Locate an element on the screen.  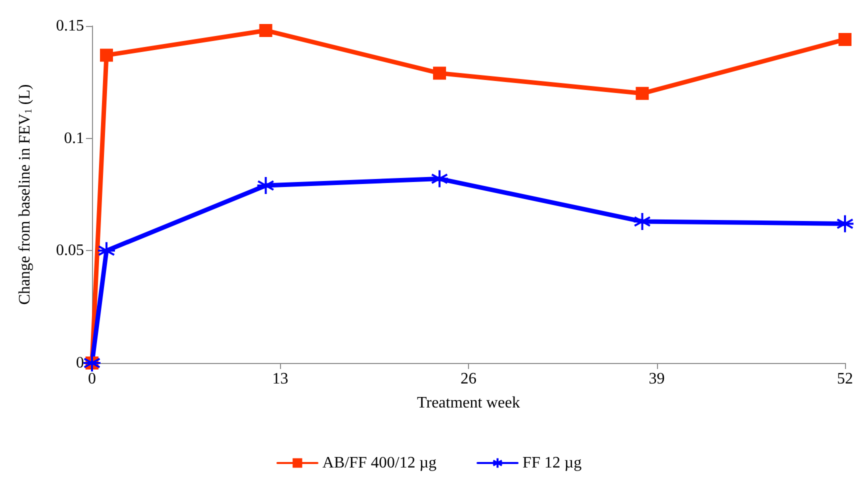
y-tick-label: 0.05 is located at coordinates (70, 251).